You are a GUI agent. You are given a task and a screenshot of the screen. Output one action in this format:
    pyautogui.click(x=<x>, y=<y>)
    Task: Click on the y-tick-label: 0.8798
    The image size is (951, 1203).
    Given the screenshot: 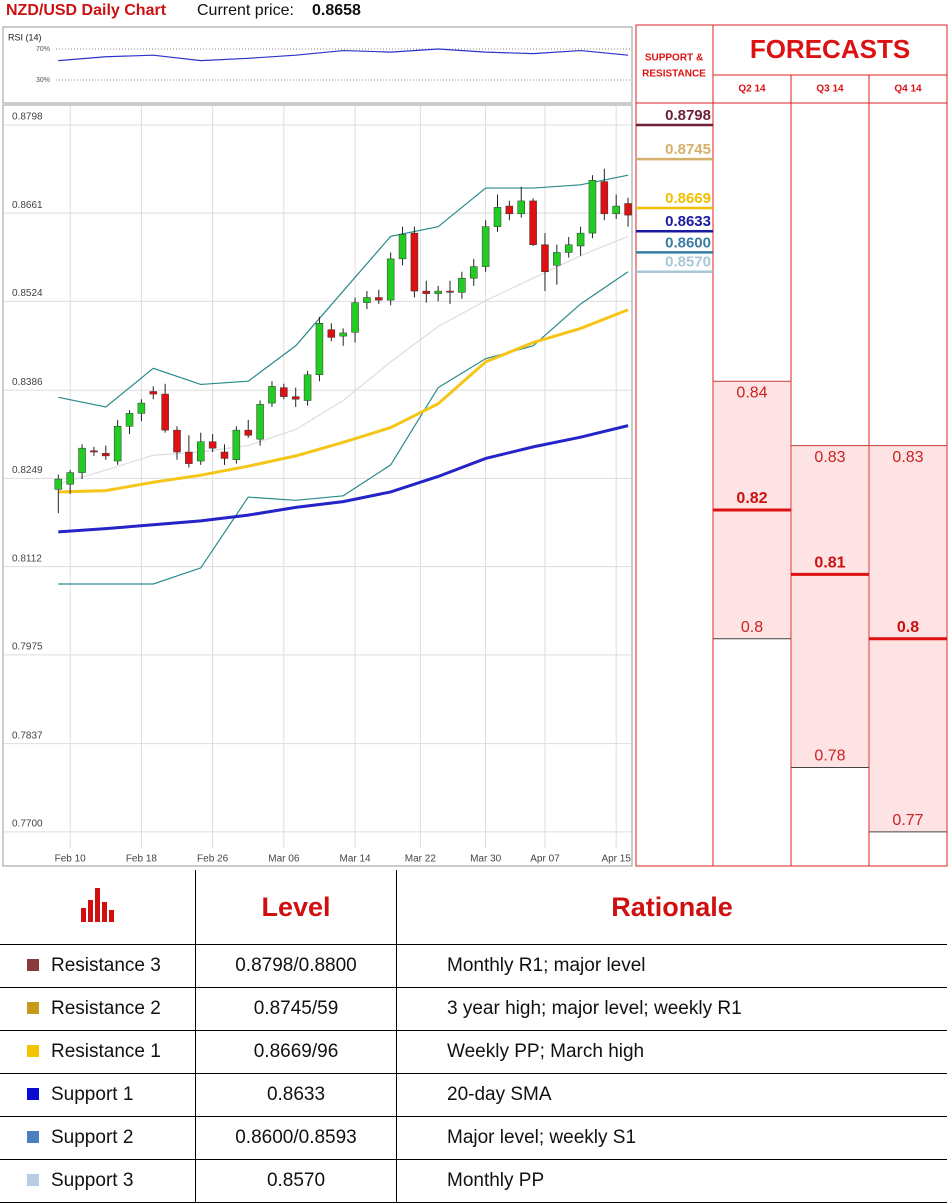 What is the action you would take?
    pyautogui.click(x=27, y=117)
    